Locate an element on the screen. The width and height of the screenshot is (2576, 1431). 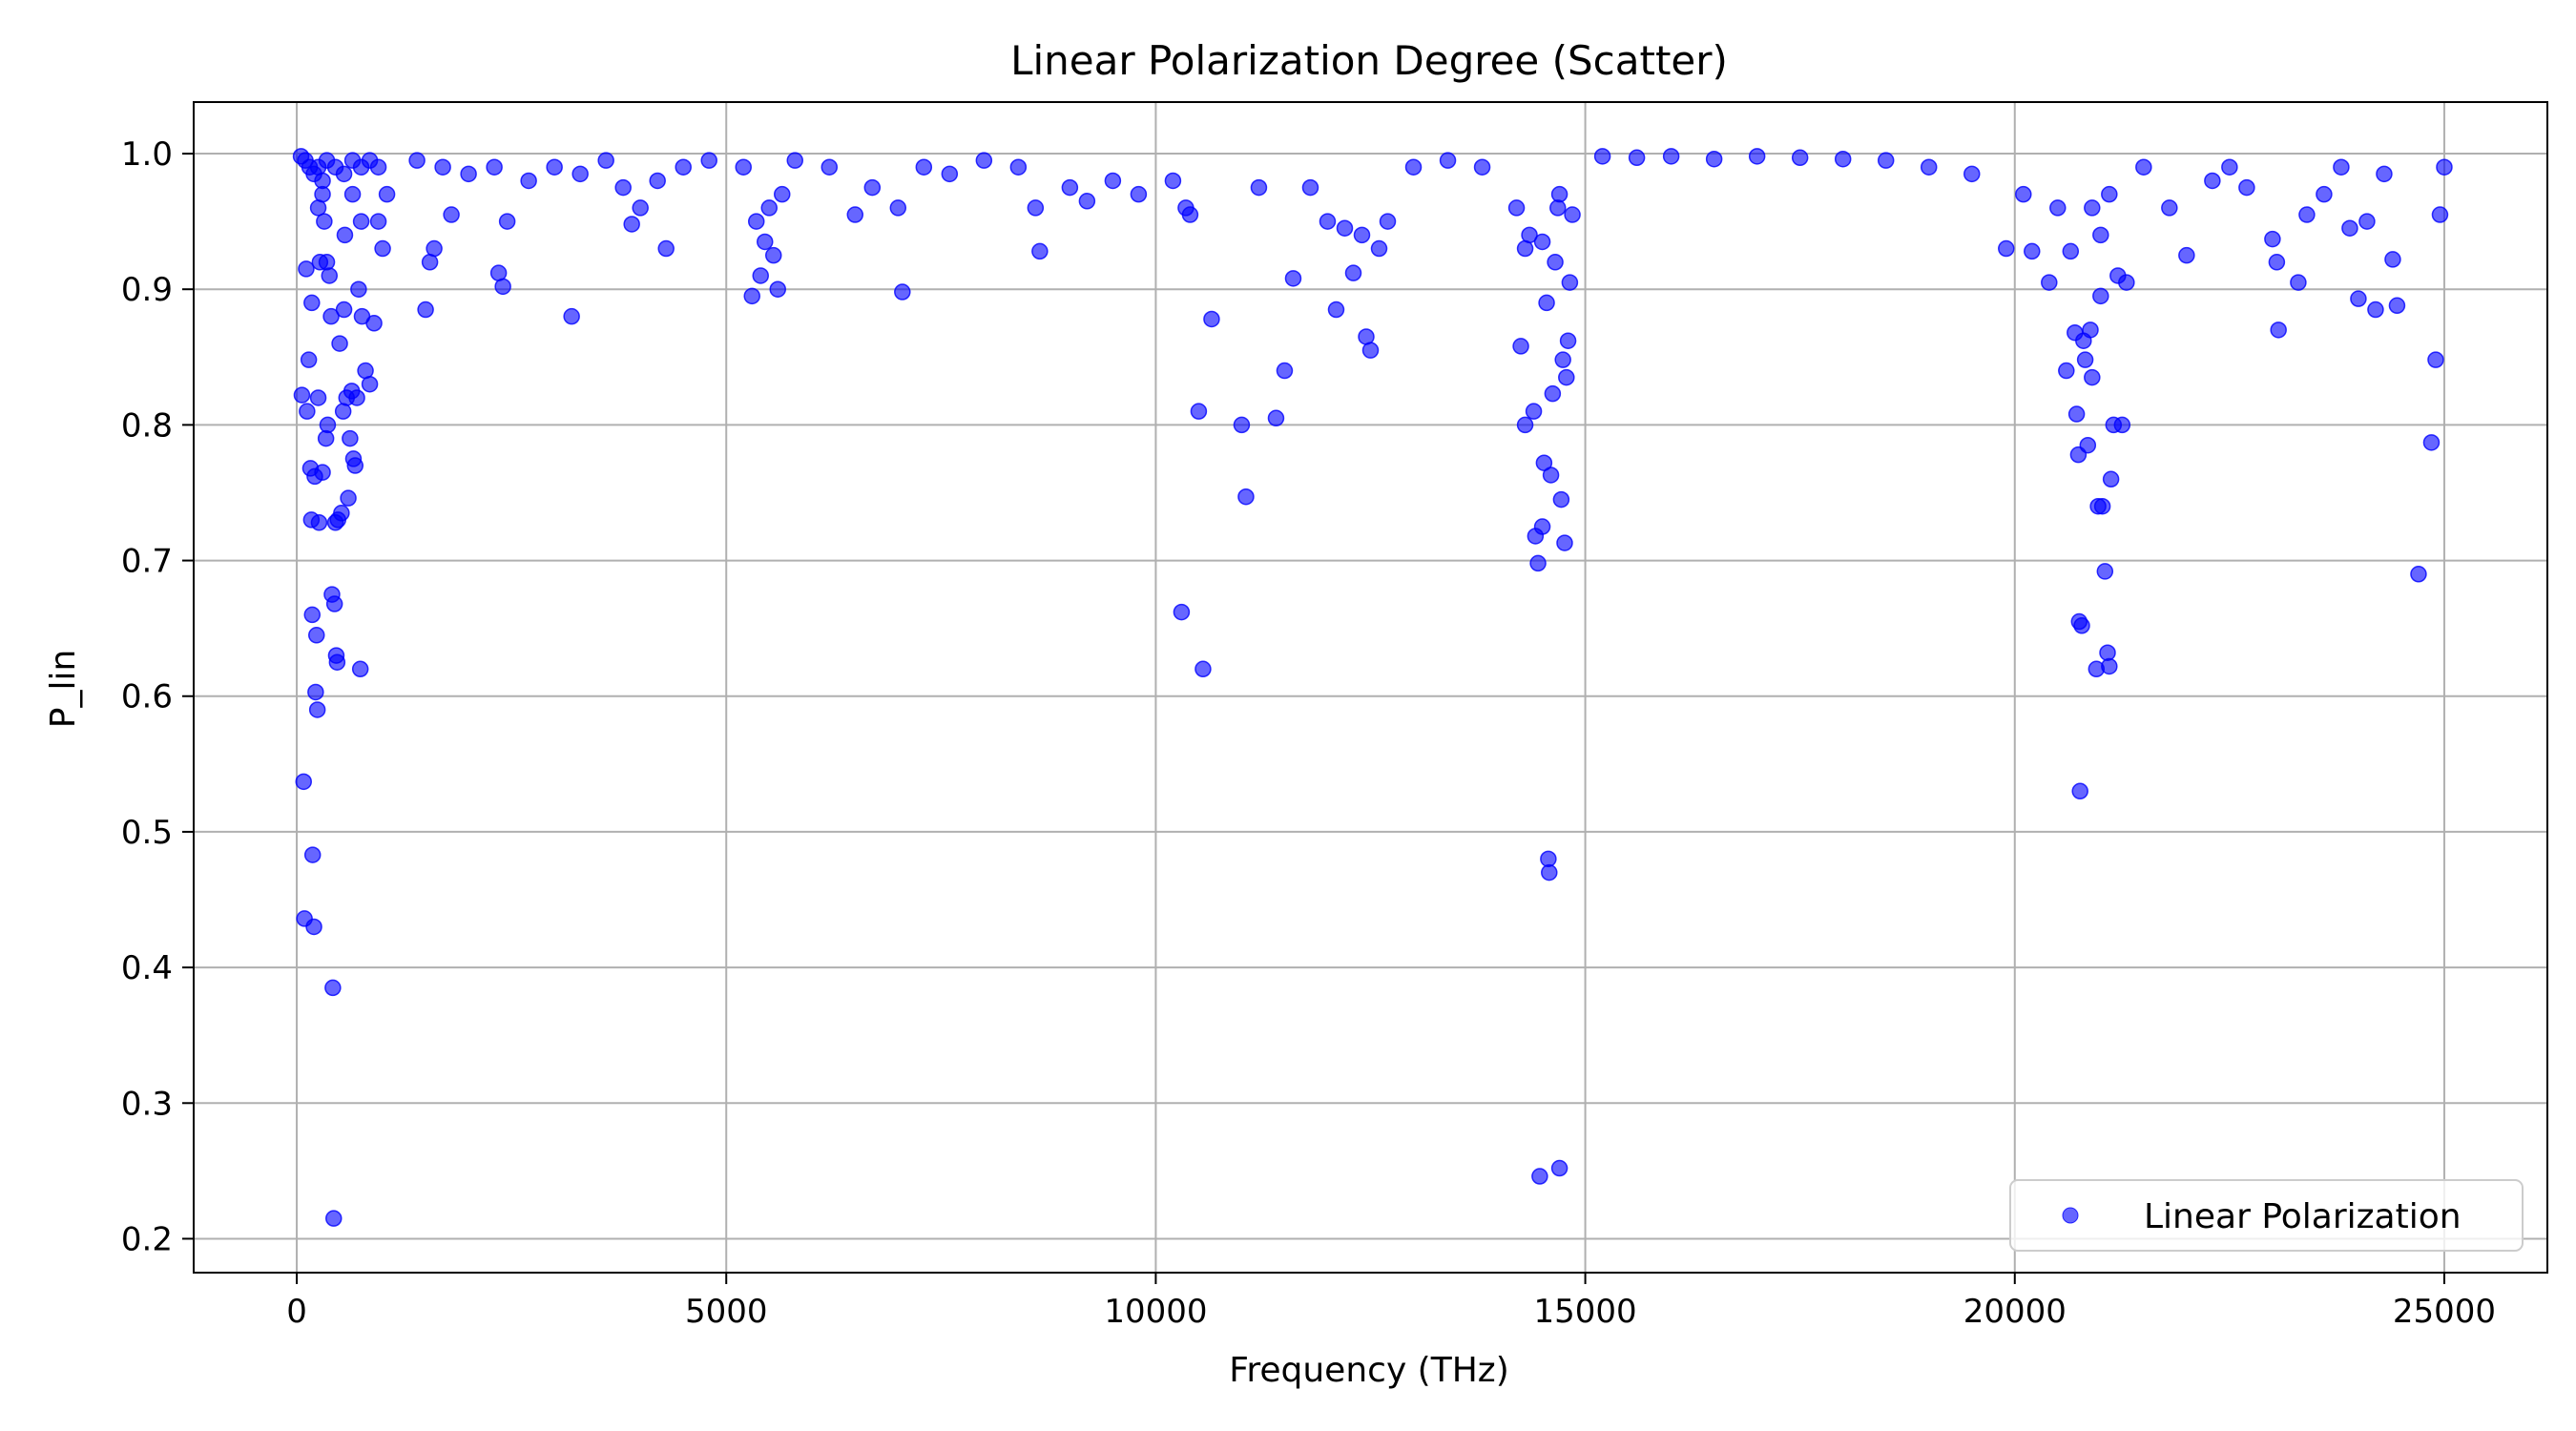
y-tick-label: 0.3 is located at coordinates (147, 1104).